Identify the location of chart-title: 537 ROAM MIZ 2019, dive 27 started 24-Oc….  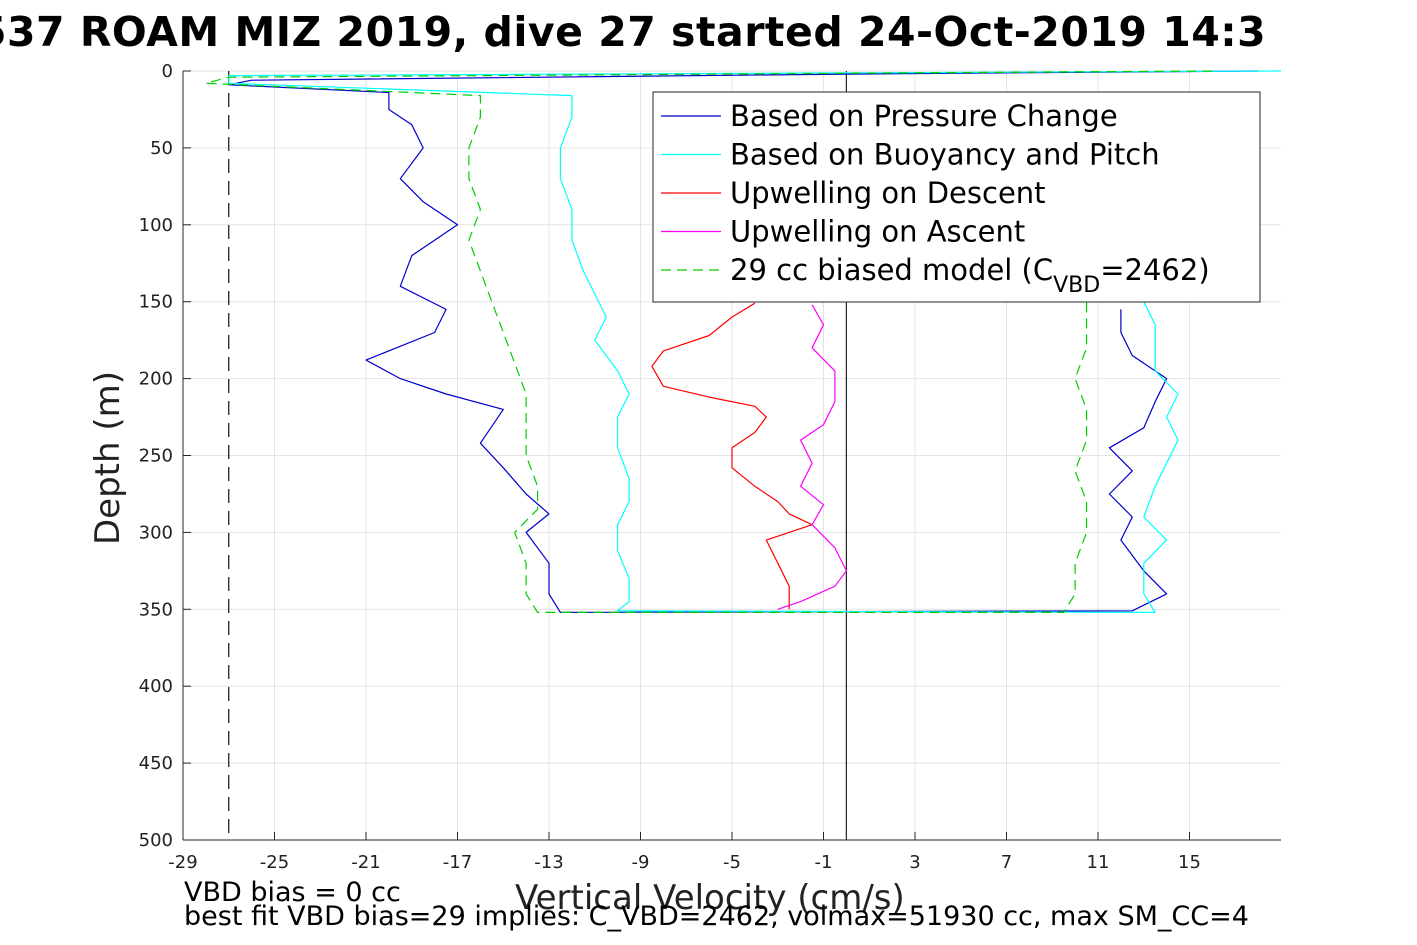
(633, 32).